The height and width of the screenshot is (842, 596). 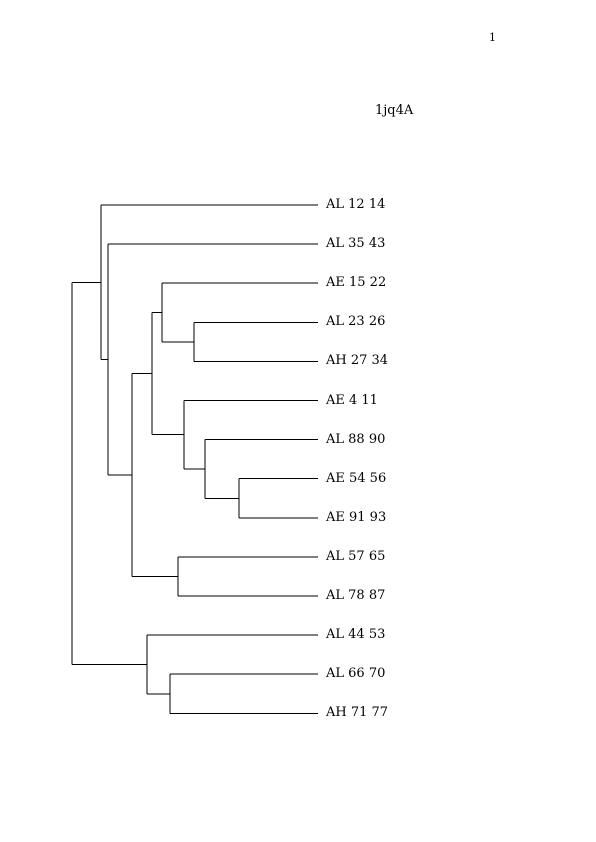 What do you see at coordinates (352, 400) in the screenshot?
I see `leaf-label: AE 4 11` at bounding box center [352, 400].